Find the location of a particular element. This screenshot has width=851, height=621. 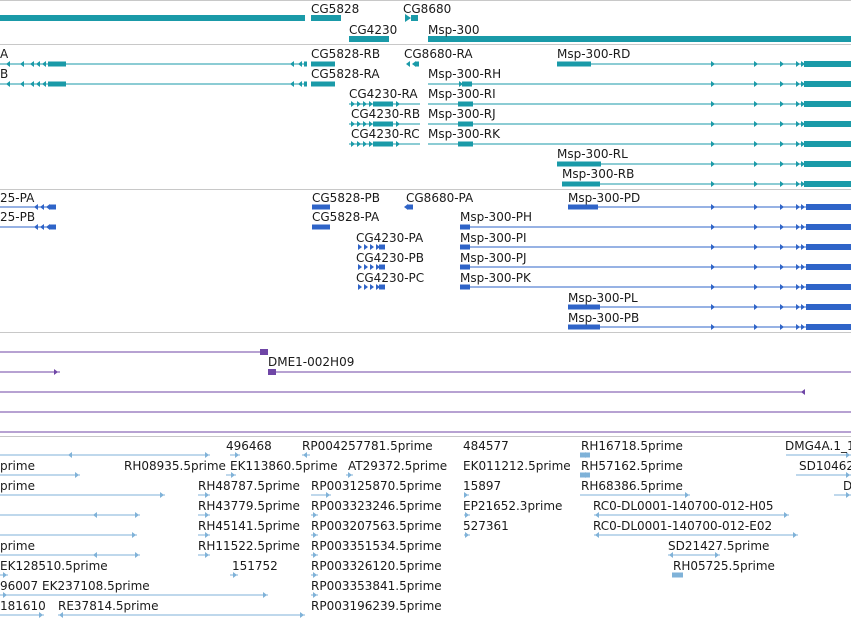

est-label: RH43779.5prime is located at coordinates (249, 506).